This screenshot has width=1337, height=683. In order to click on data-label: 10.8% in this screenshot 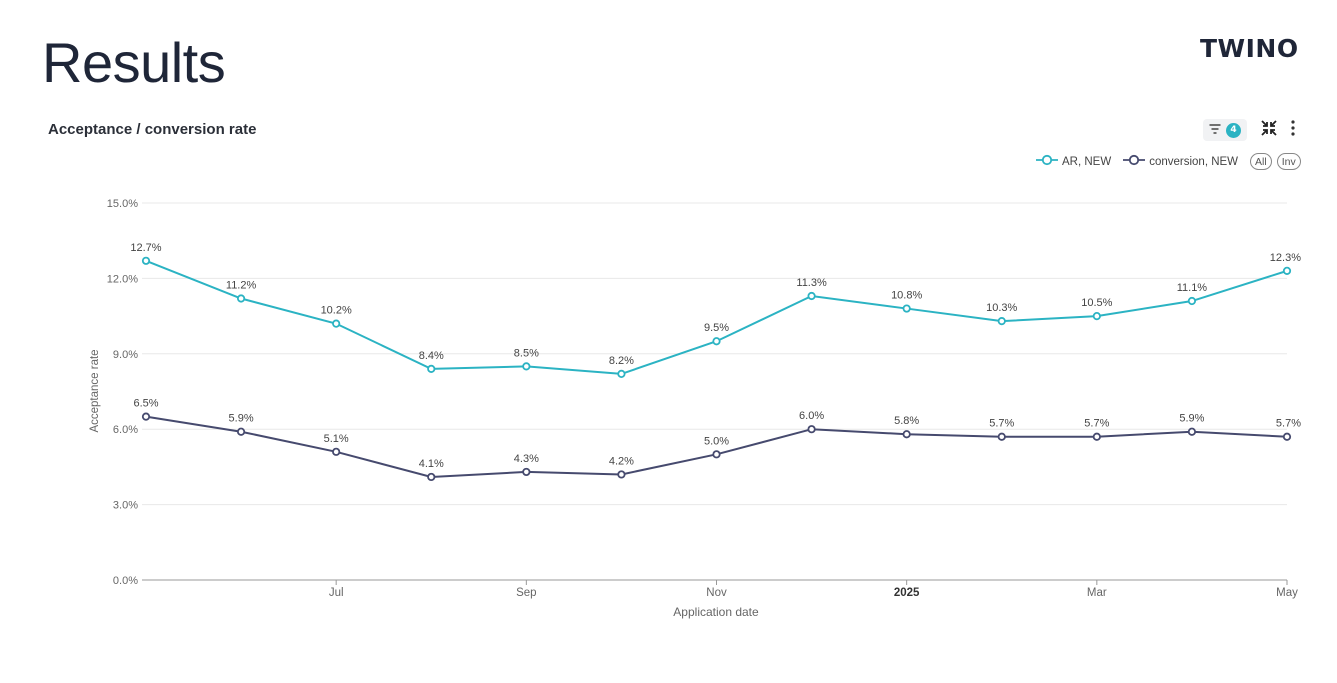, I will do `click(906, 296)`.